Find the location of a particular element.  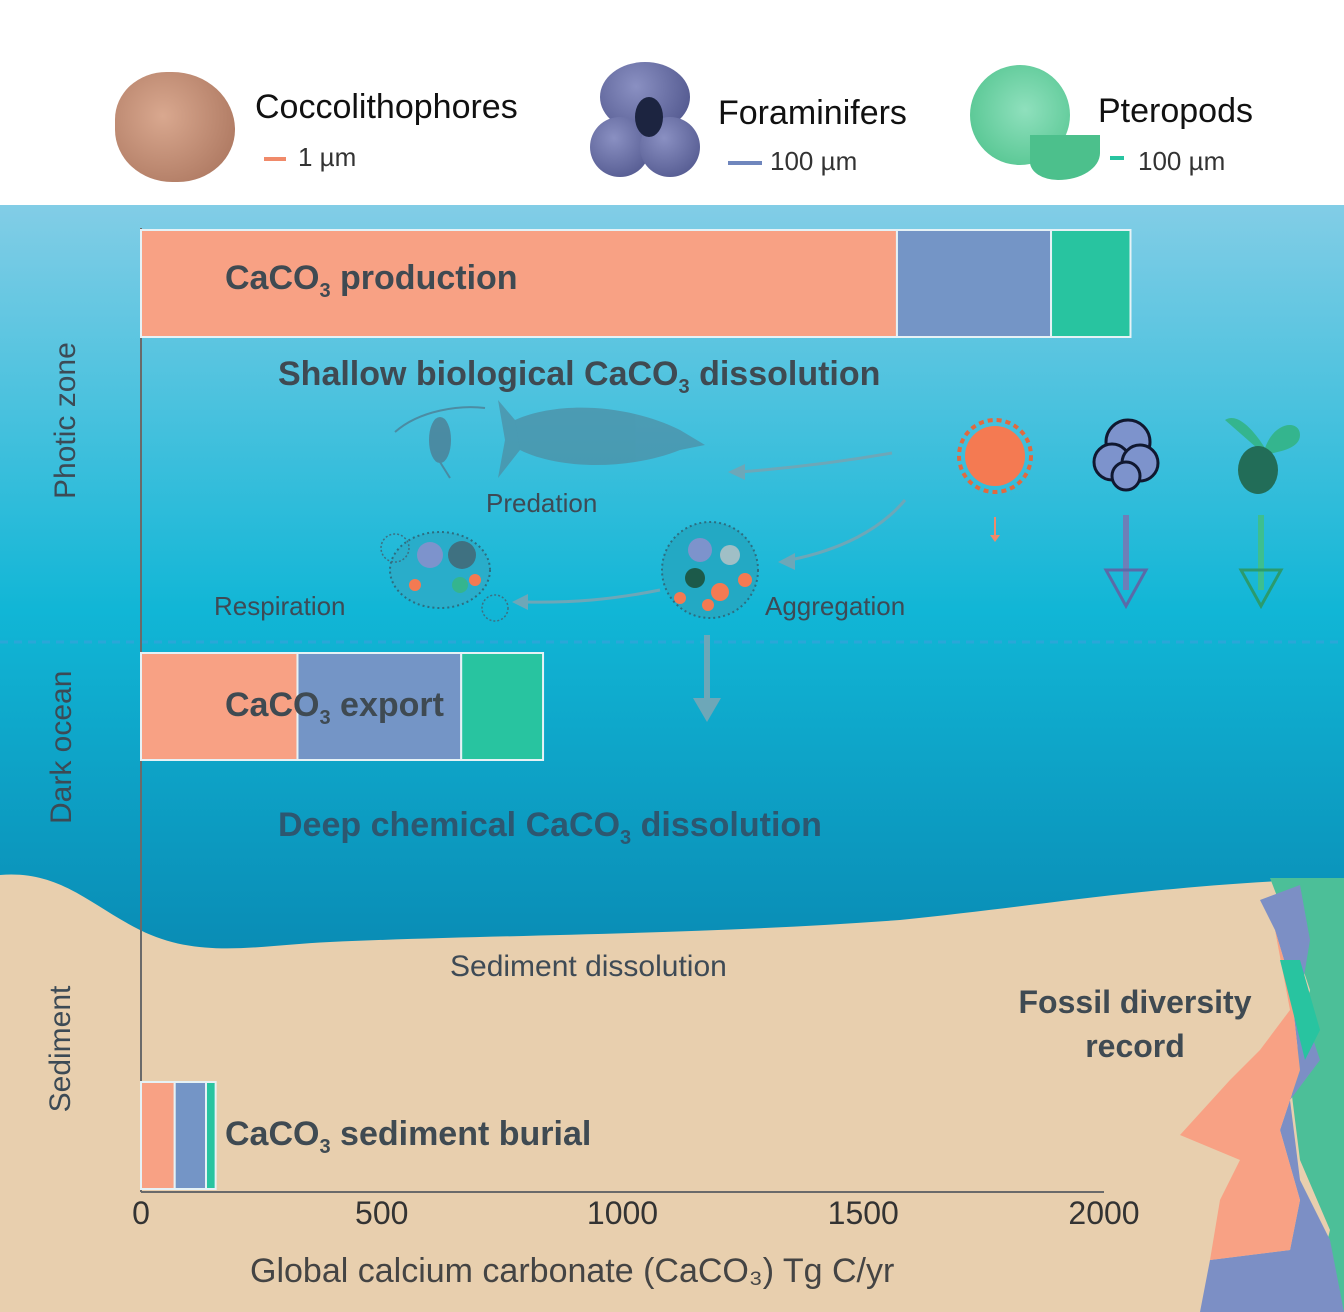

copepod-icon is located at coordinates (440, 442).